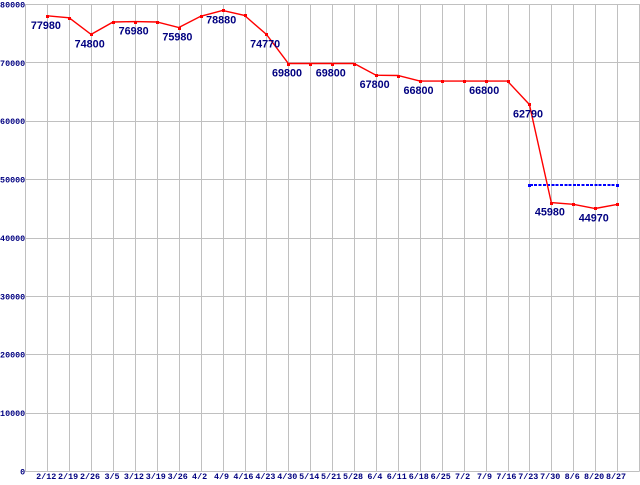 This screenshot has height=485, width=640. Describe the element at coordinates (12, 239) in the screenshot. I see `svg-text: 40000` at that location.